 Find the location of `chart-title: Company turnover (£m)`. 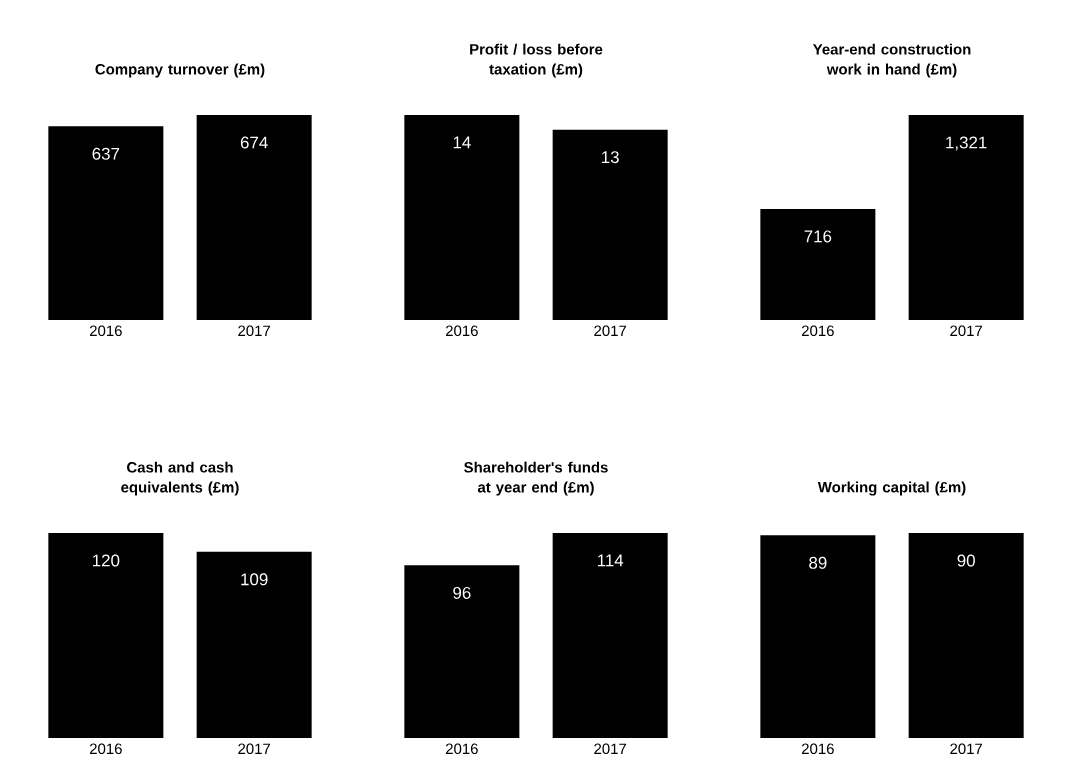

chart-title: Company turnover (£m) is located at coordinates (180, 70).